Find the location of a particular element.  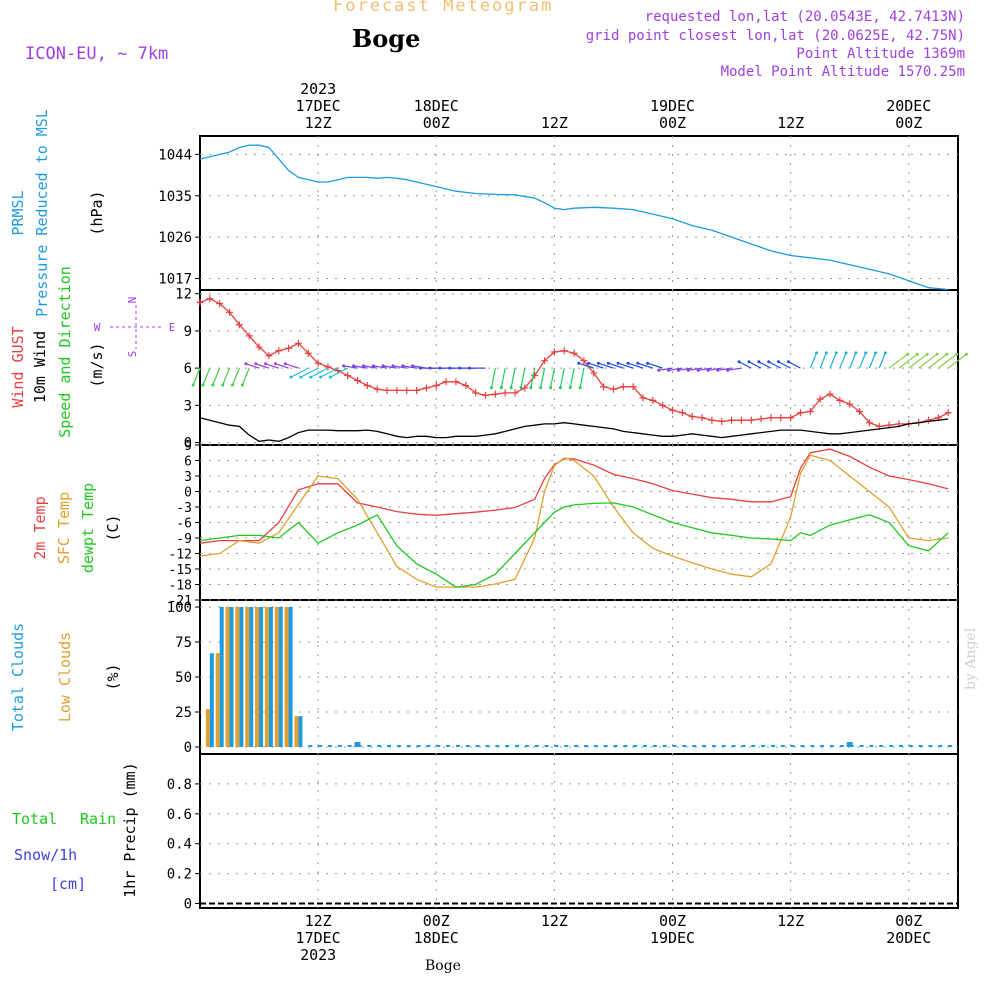

label-total-clouds: Total Clouds is located at coordinates (18, 677).